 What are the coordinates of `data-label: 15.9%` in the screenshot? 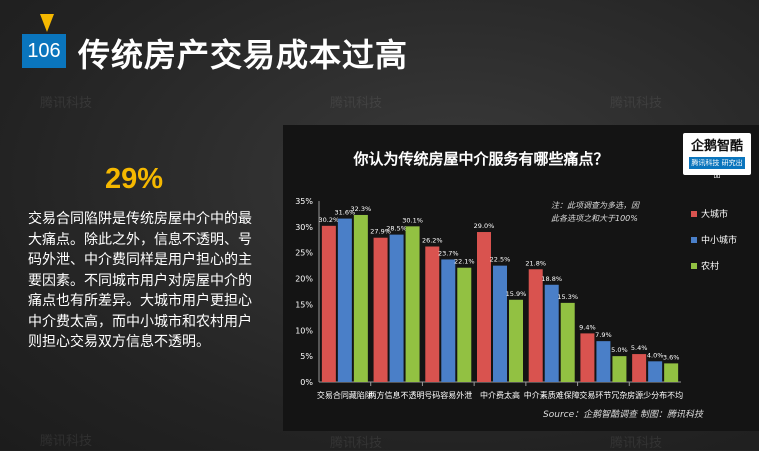 It's located at (516, 294).